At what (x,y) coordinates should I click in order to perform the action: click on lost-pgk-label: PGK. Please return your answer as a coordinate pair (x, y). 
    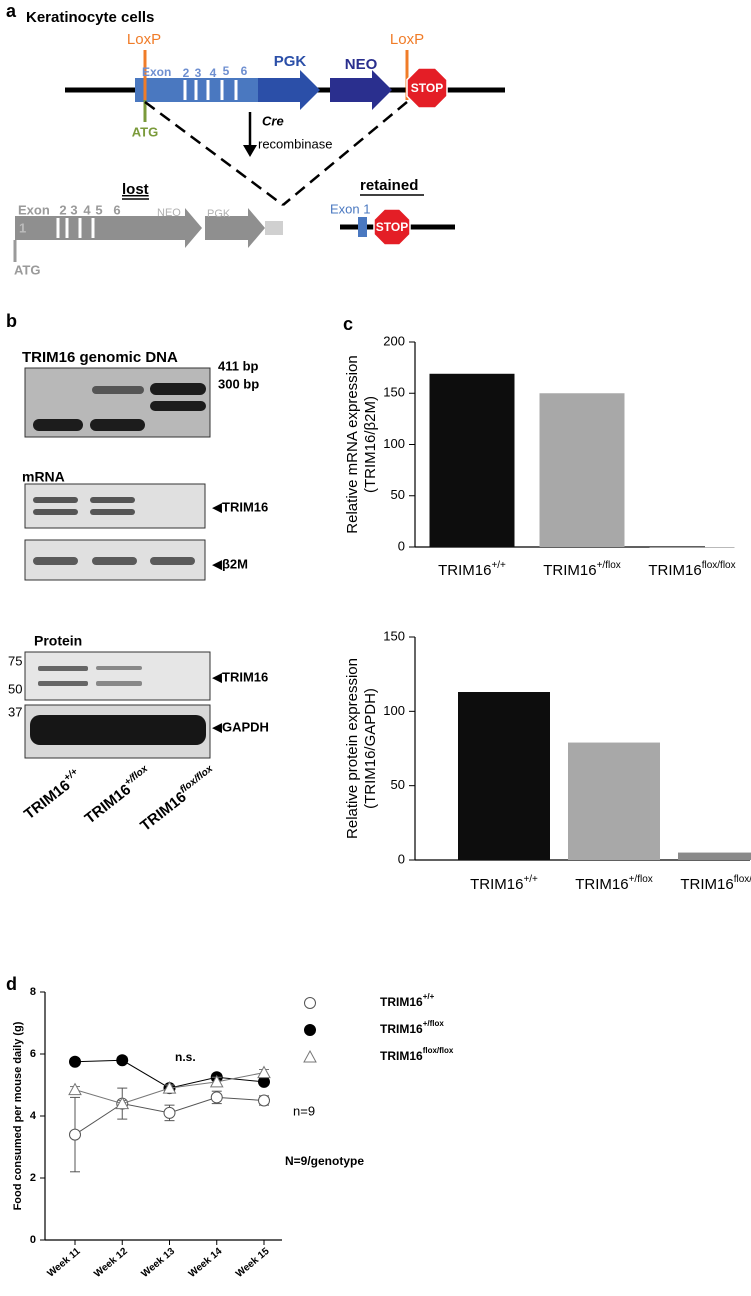
    Looking at the image, I should click on (219, 214).